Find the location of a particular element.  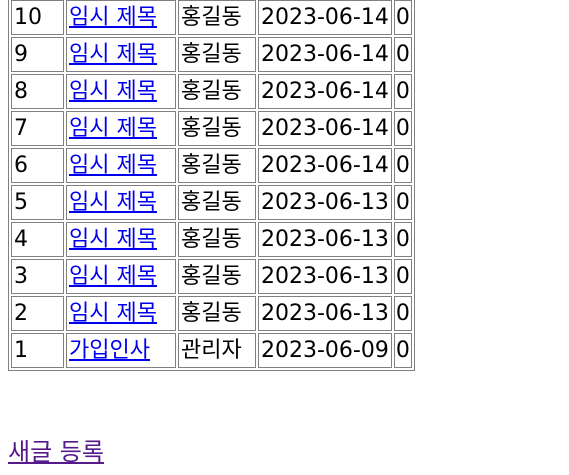

post-title-cell: 가입인사 is located at coordinates (121, 350).